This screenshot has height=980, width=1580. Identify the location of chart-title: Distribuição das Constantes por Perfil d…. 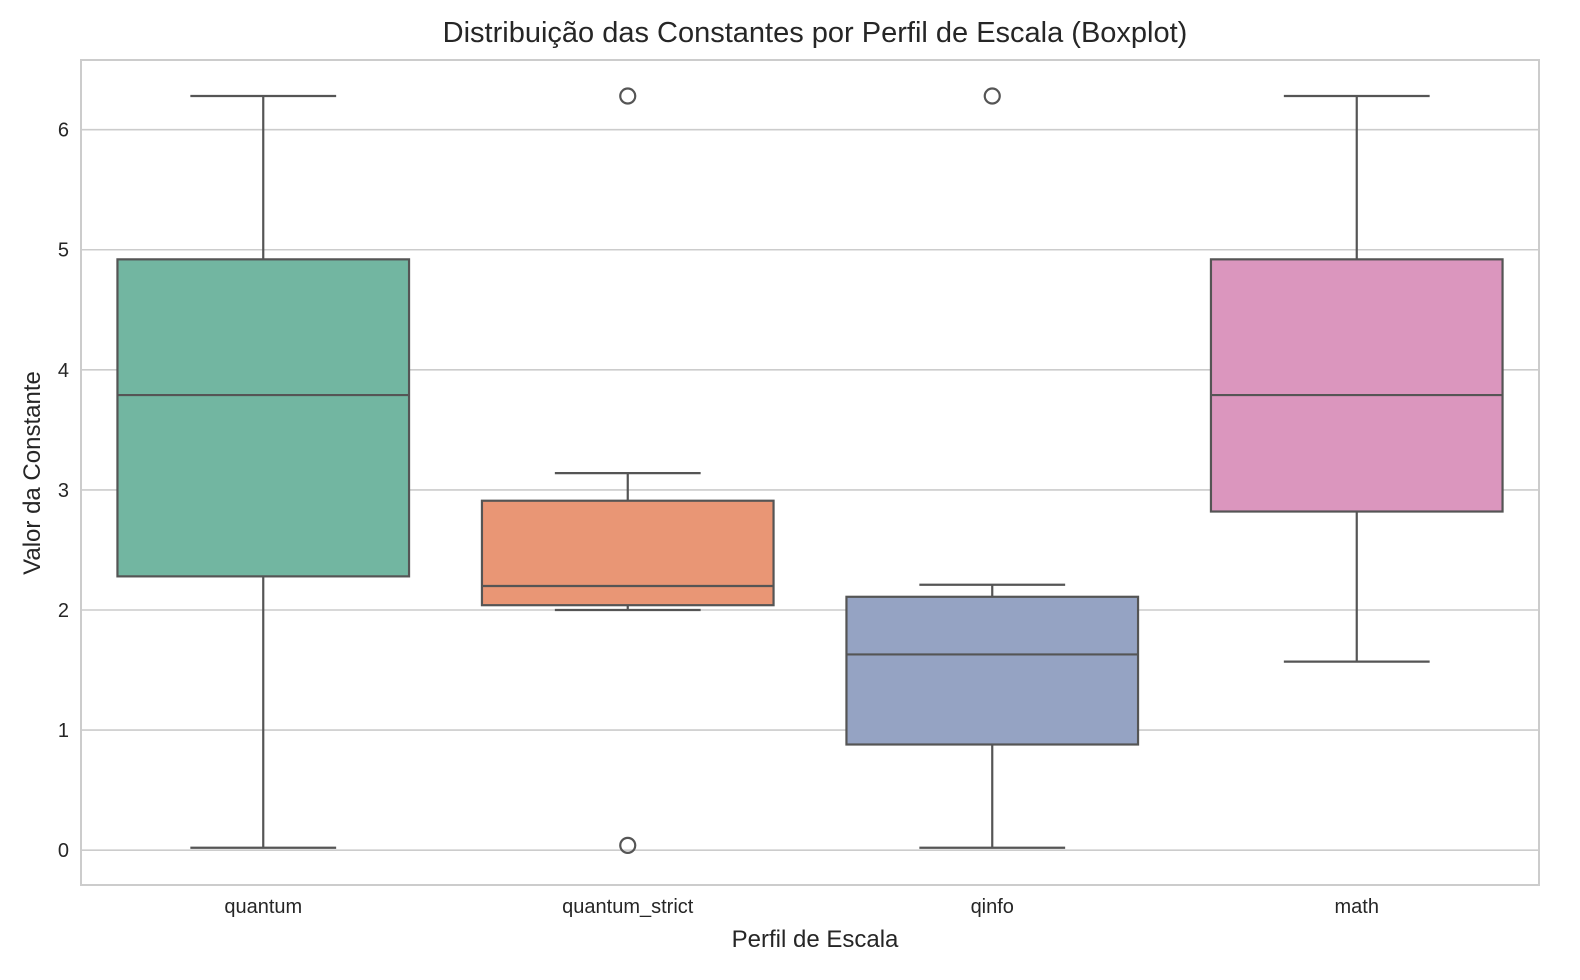
(815, 33).